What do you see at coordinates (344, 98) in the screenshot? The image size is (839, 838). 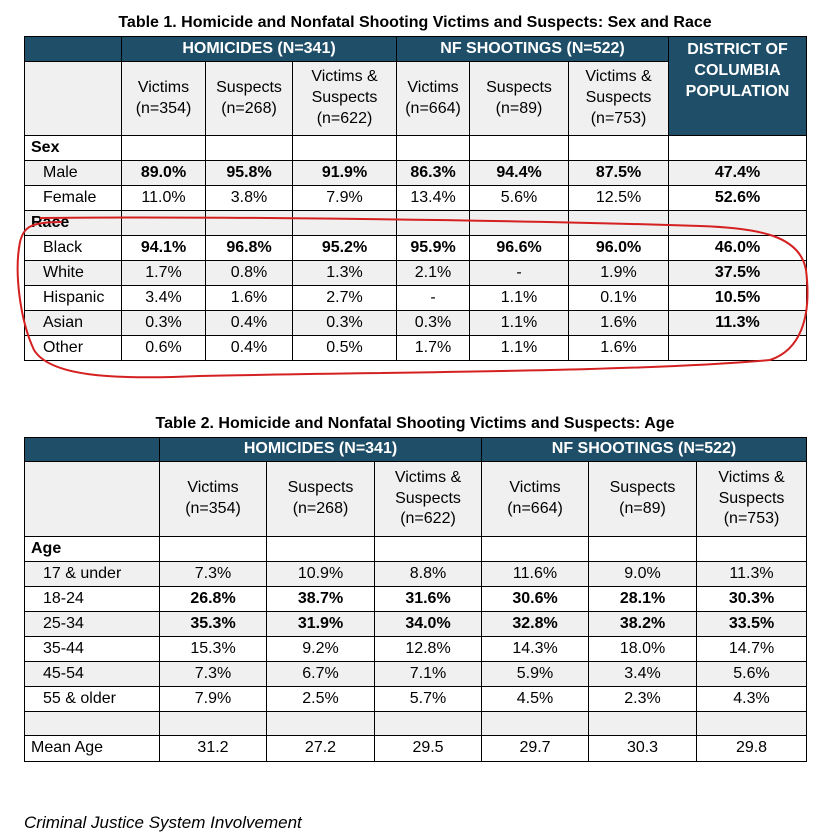 I see `table1-col-header: Victims & Suspects (n=622)` at bounding box center [344, 98].